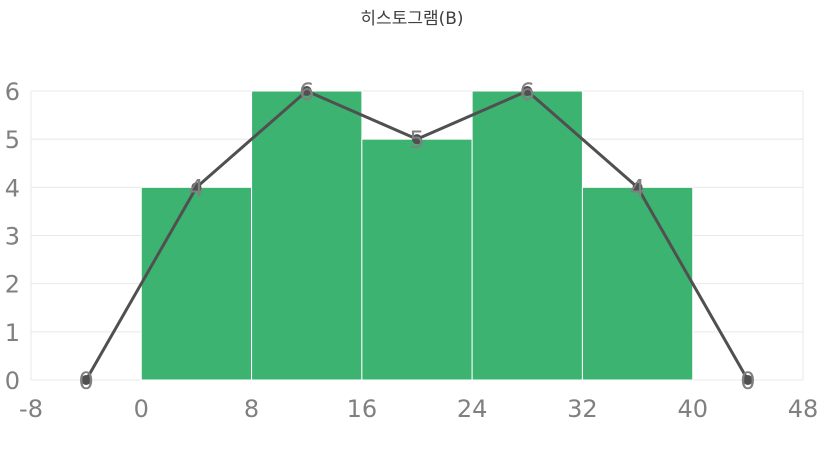  Describe the element at coordinates (12, 285) in the screenshot. I see `y-tick-label: 2` at that location.